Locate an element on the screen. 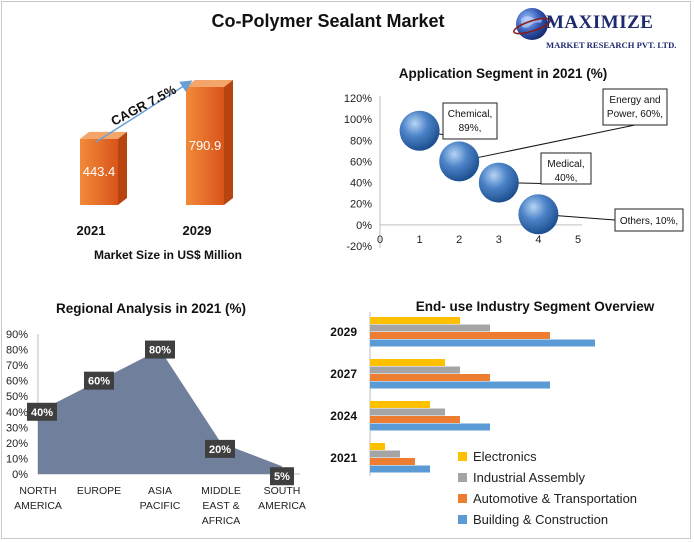 This screenshot has width=694, height=542. reg-value-label: 80% is located at coordinates (160, 351).